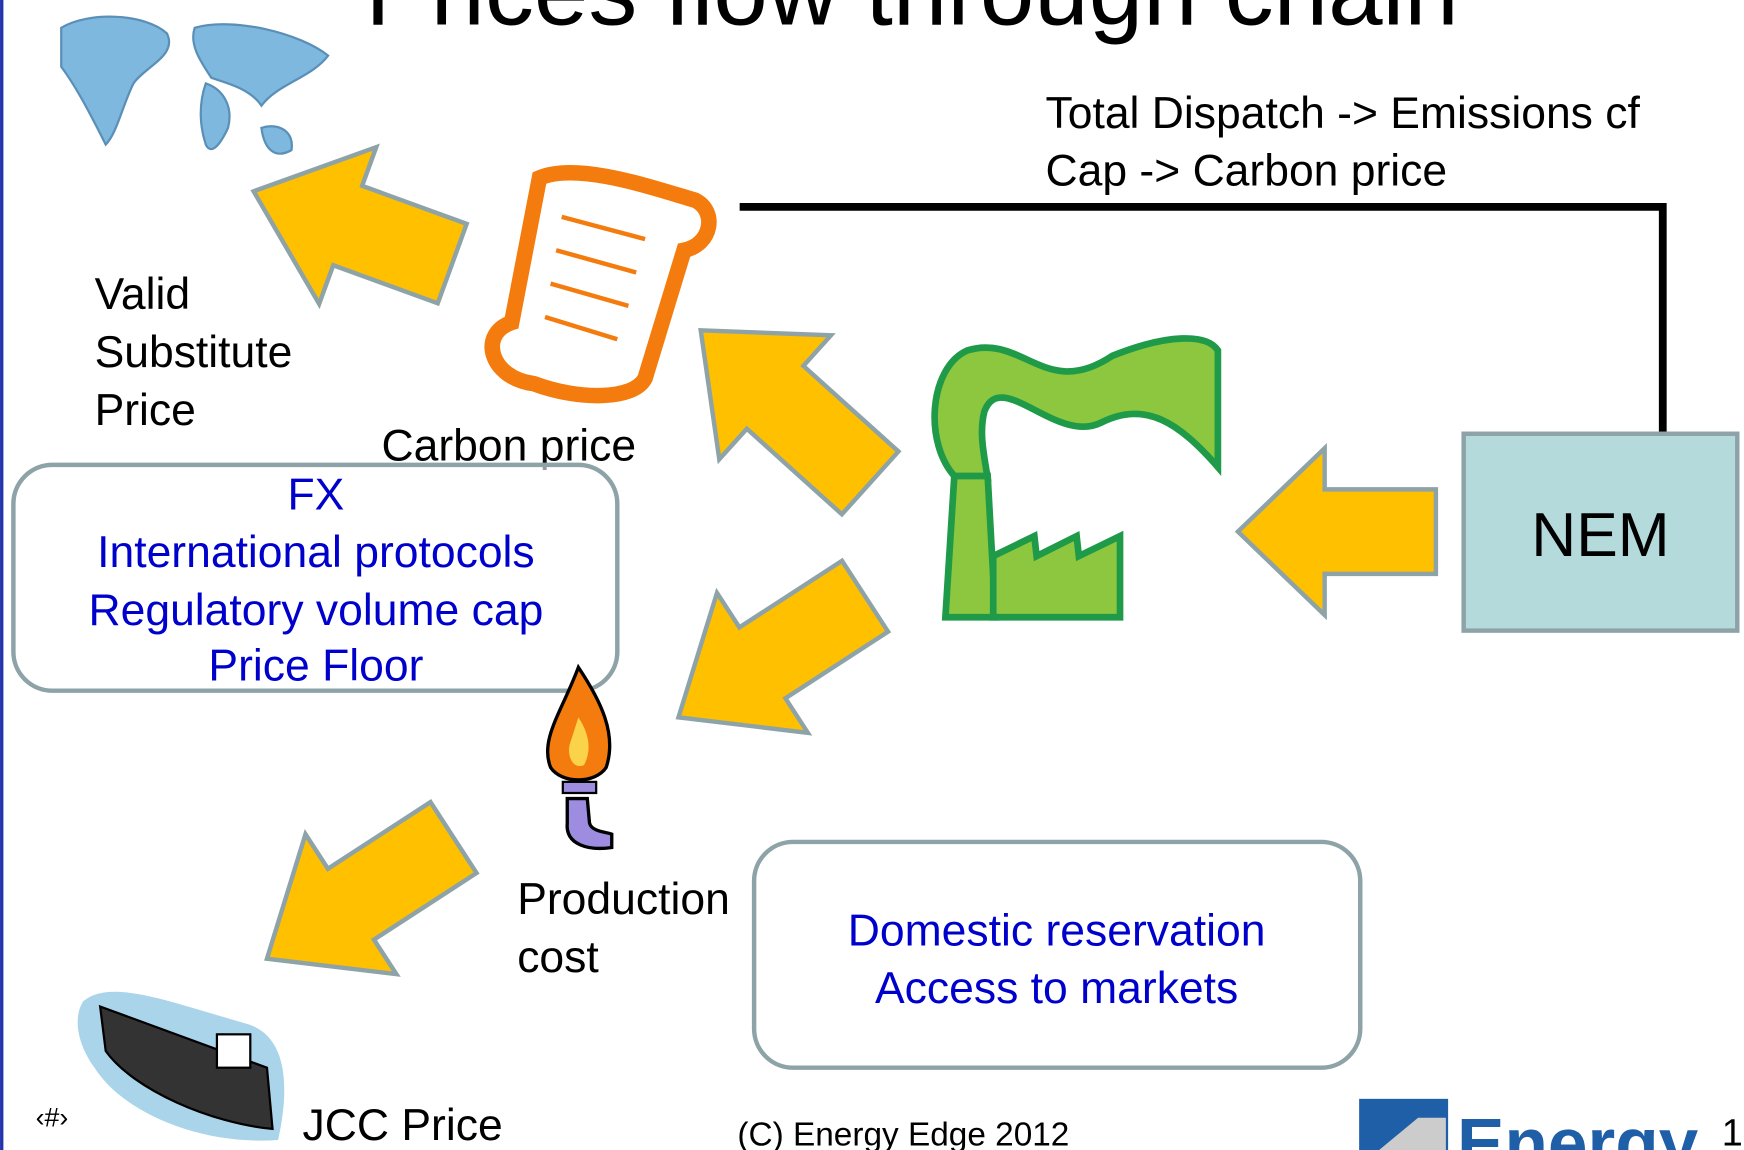 Image resolution: width=1744 pixels, height=1150 pixels. I want to click on world-map-icon, so click(195, 85).